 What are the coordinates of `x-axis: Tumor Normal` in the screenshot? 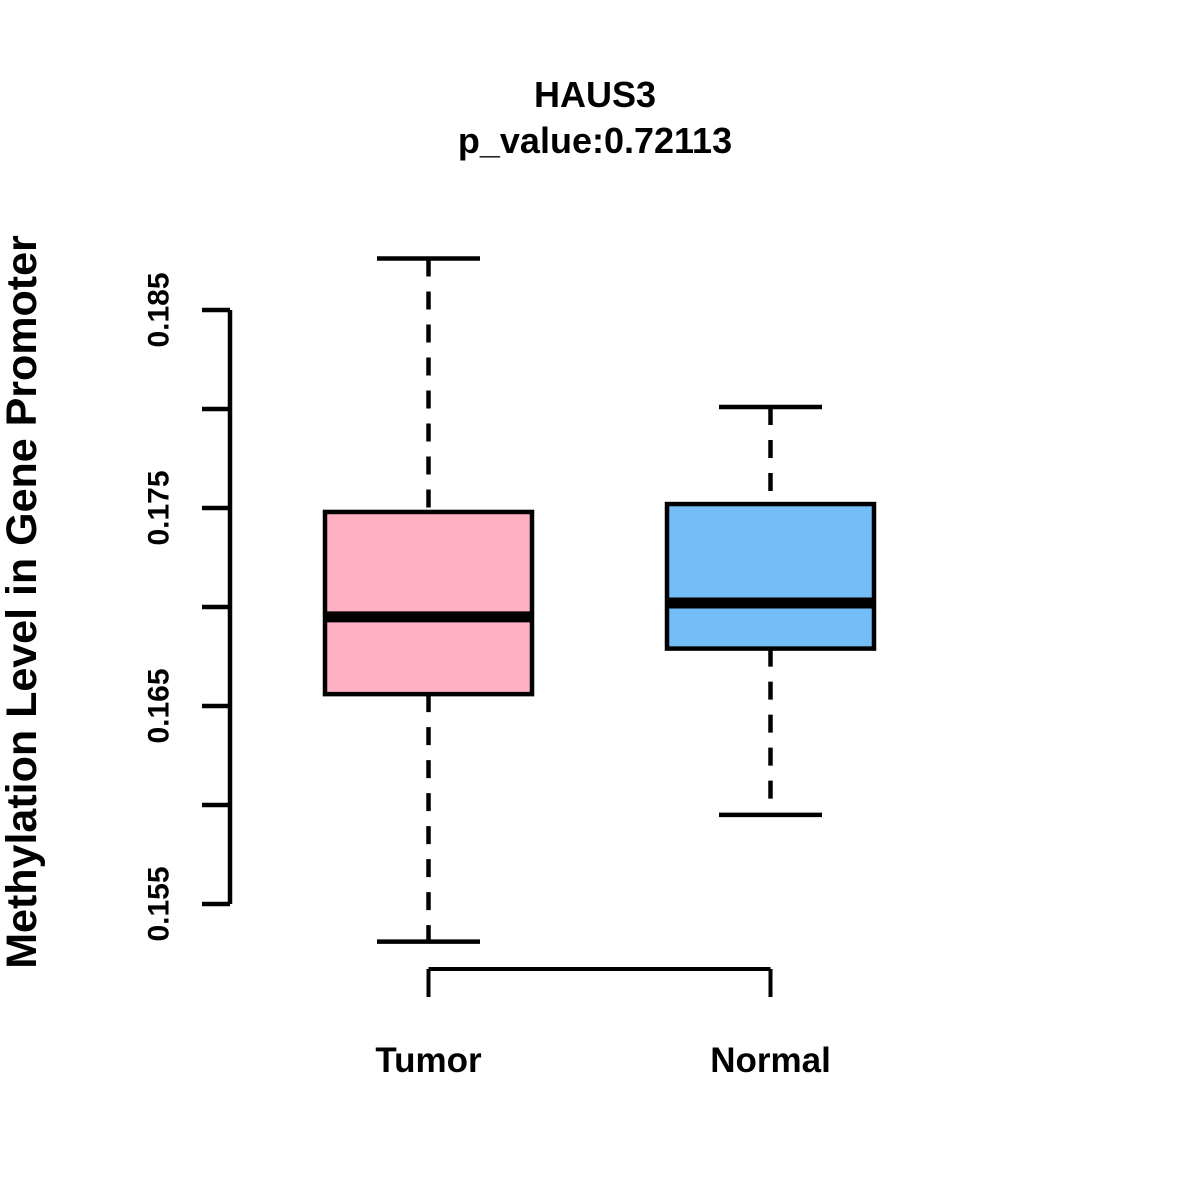 It's located at (603, 1023).